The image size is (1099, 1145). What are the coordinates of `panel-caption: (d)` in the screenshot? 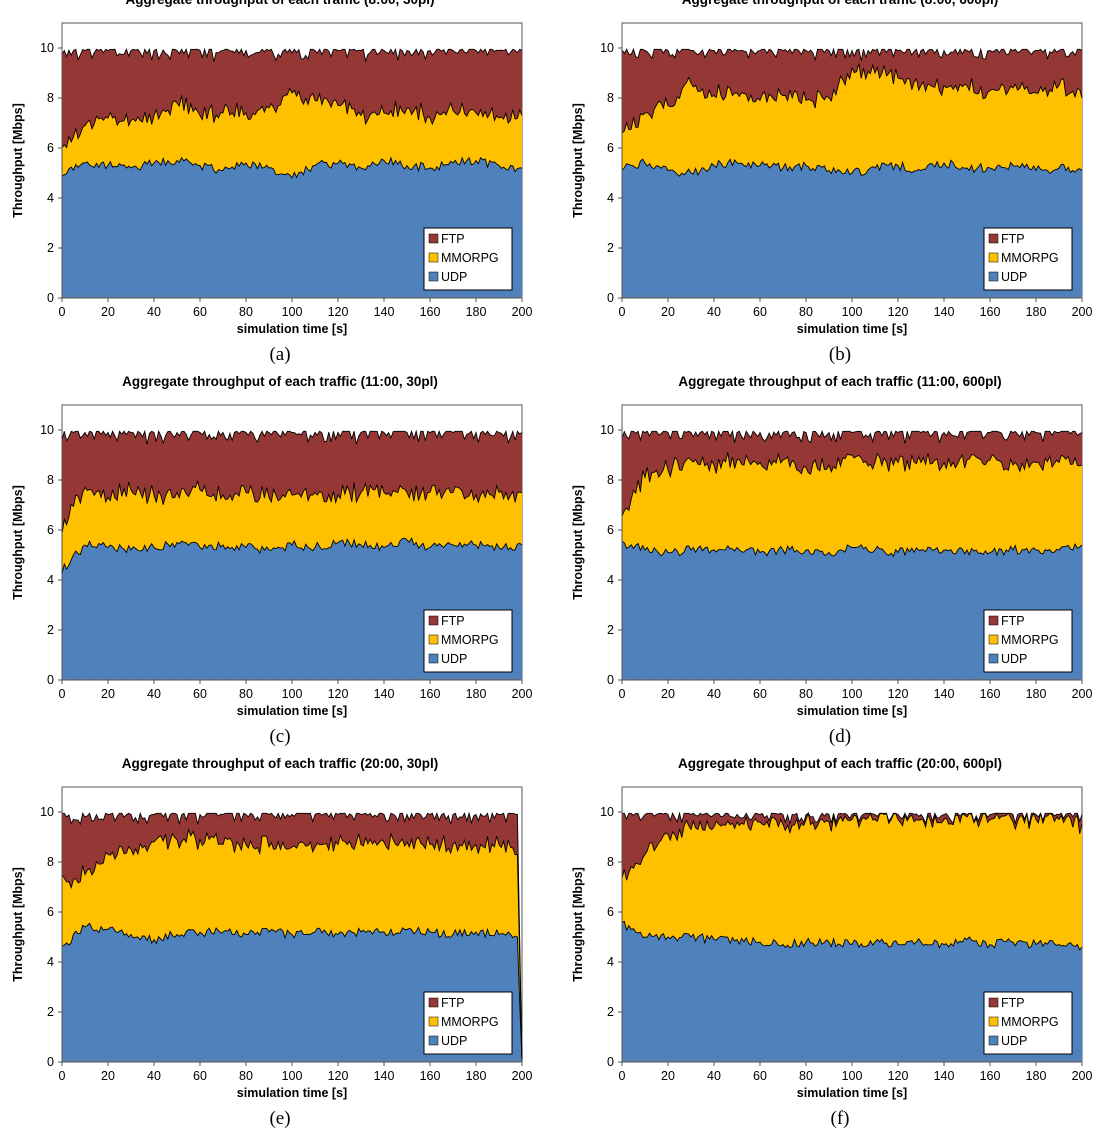 It's located at (840, 736).